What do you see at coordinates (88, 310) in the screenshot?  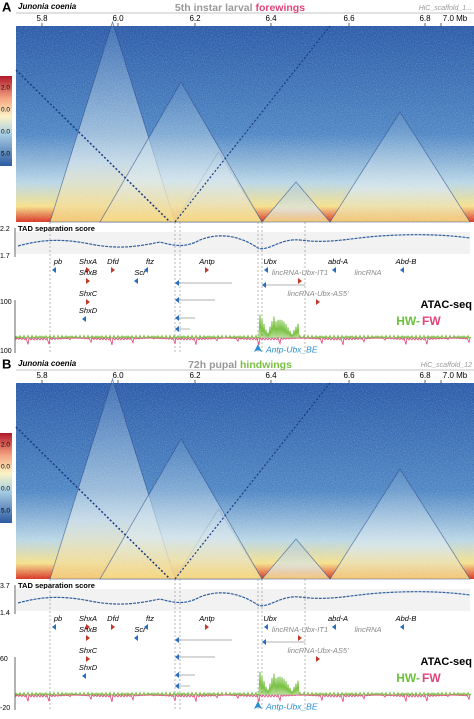 I see `gene-label: ShxD` at bounding box center [88, 310].